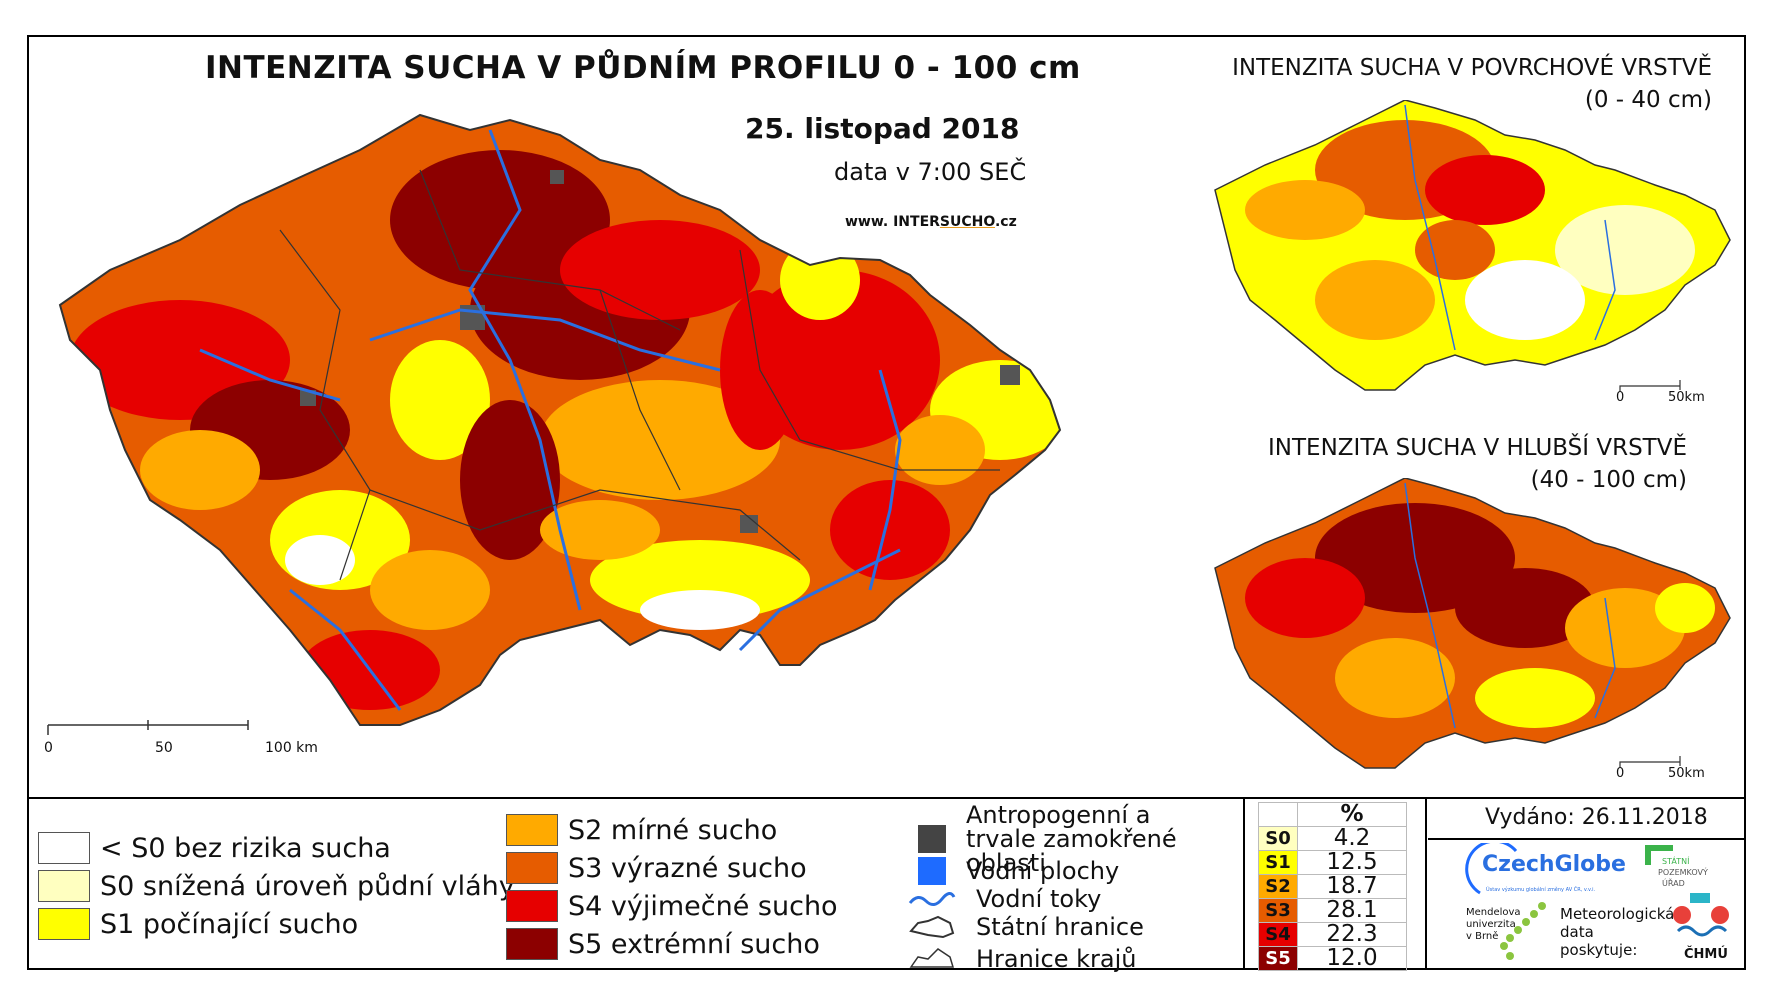  I want to click on table-row: S1 12.5, so click(1332, 862).